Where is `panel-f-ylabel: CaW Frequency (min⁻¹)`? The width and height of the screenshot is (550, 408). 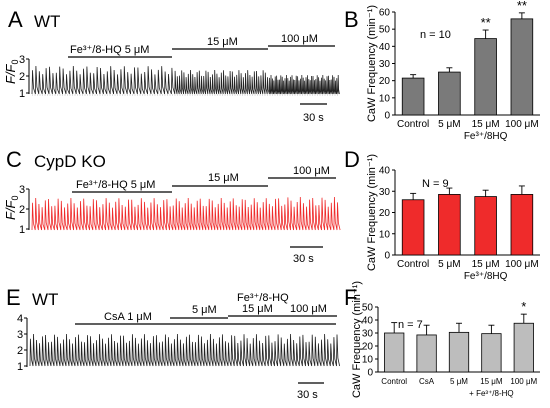 panel-f-ylabel: CaW Frequency (min⁻¹) is located at coordinates (357, 339).